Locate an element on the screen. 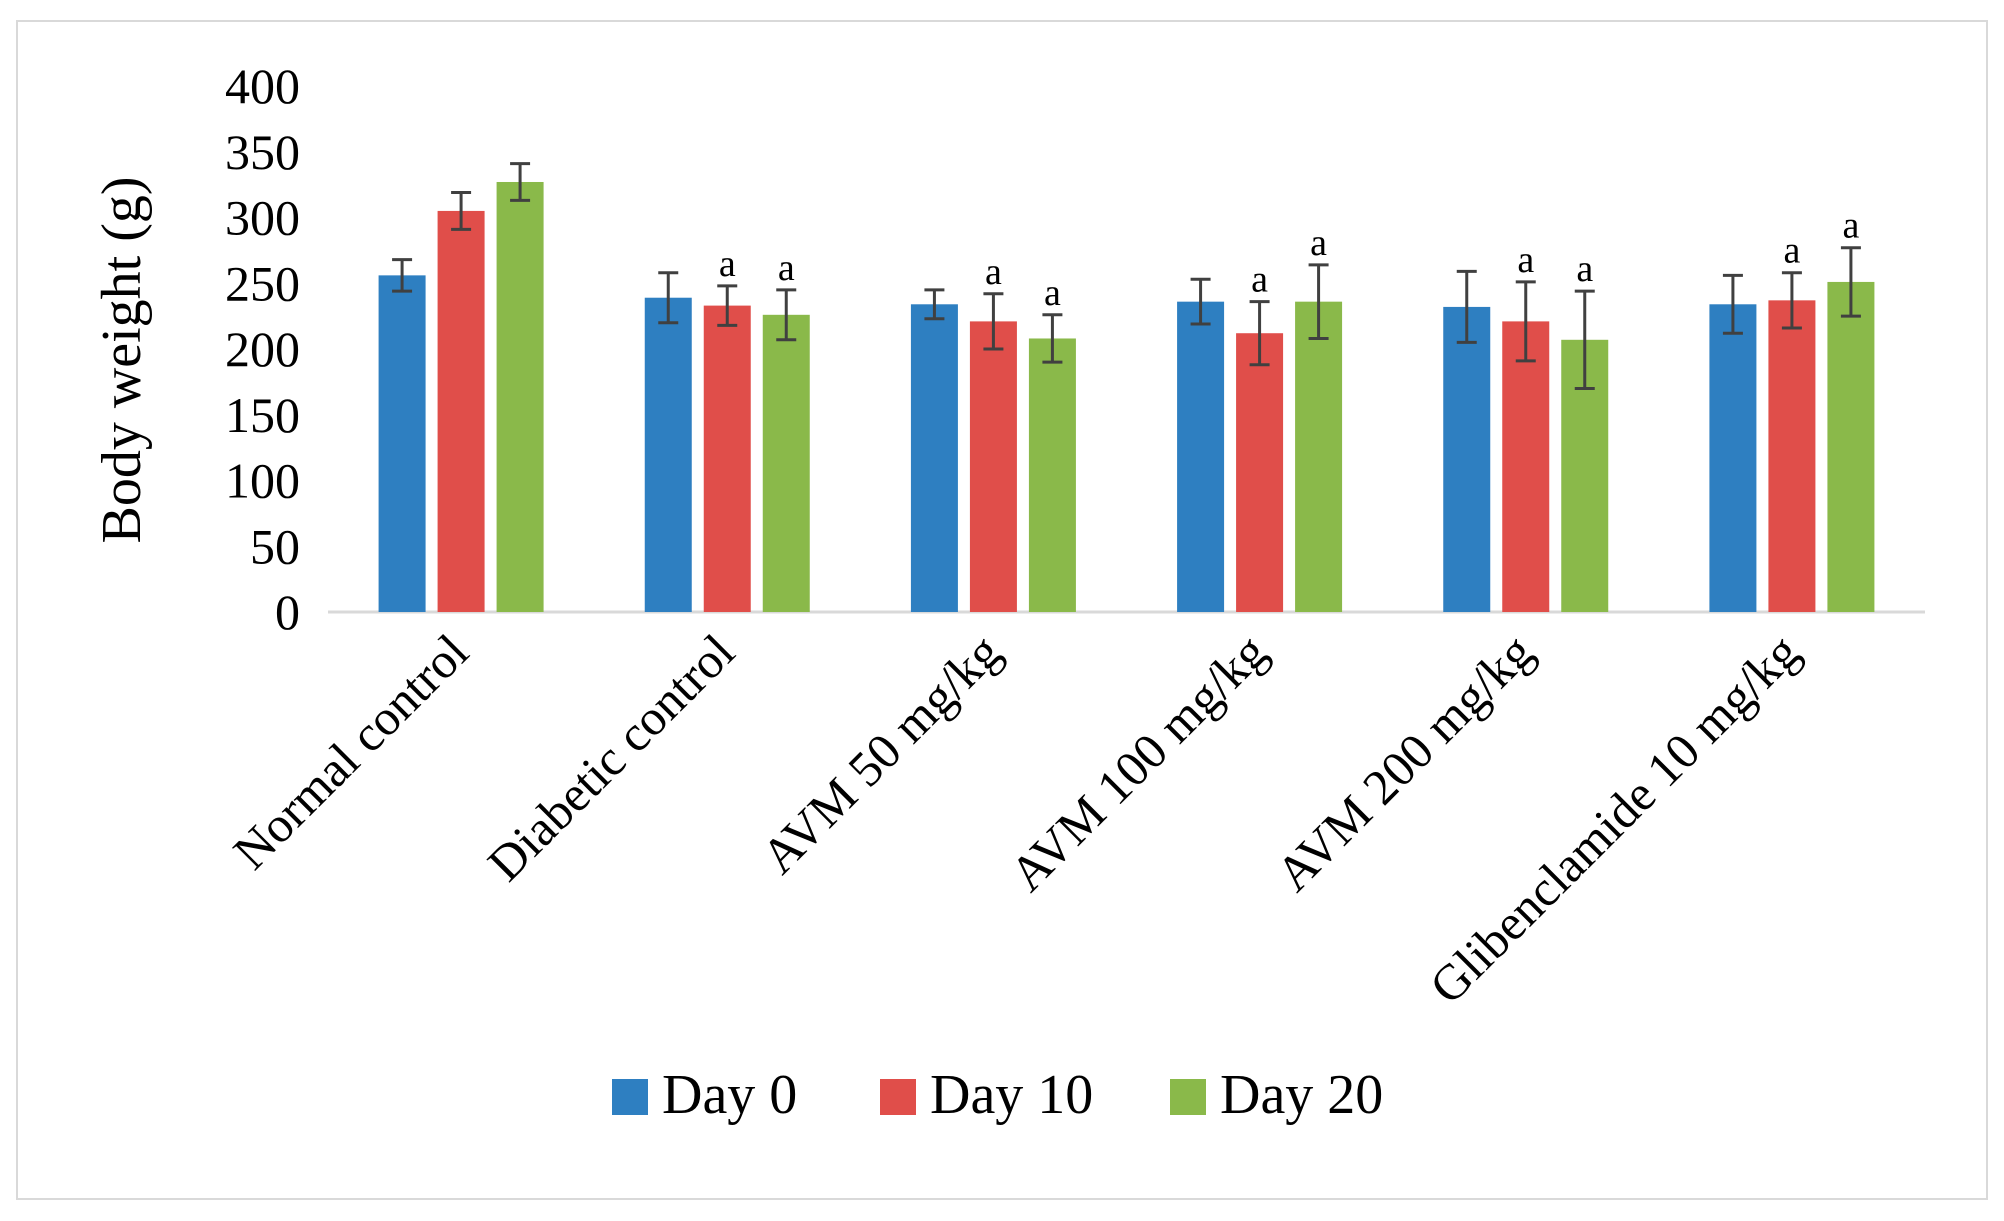 The height and width of the screenshot is (1221, 2004). error-bars is located at coordinates (1126, 276).